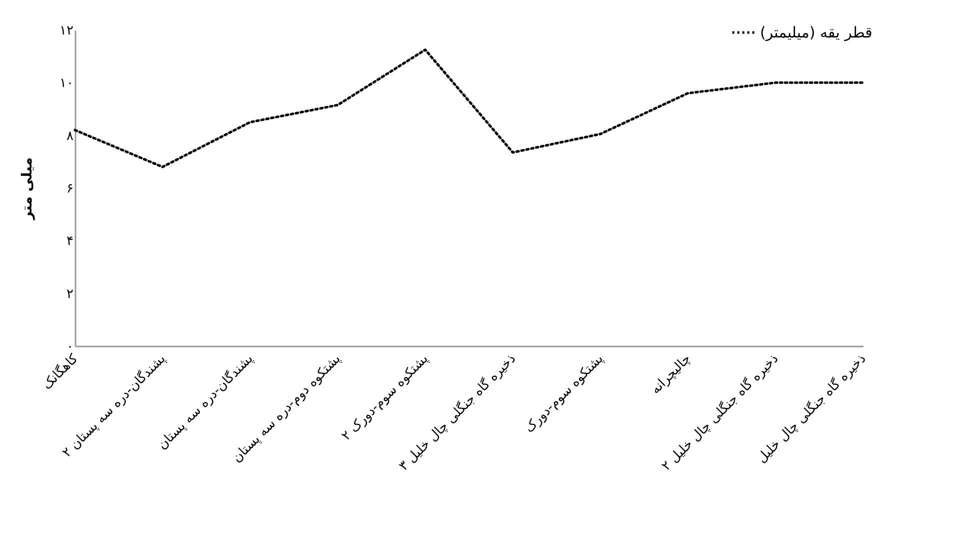 The height and width of the screenshot is (547, 980). I want to click on y-tick-label: ۴, so click(70, 242).